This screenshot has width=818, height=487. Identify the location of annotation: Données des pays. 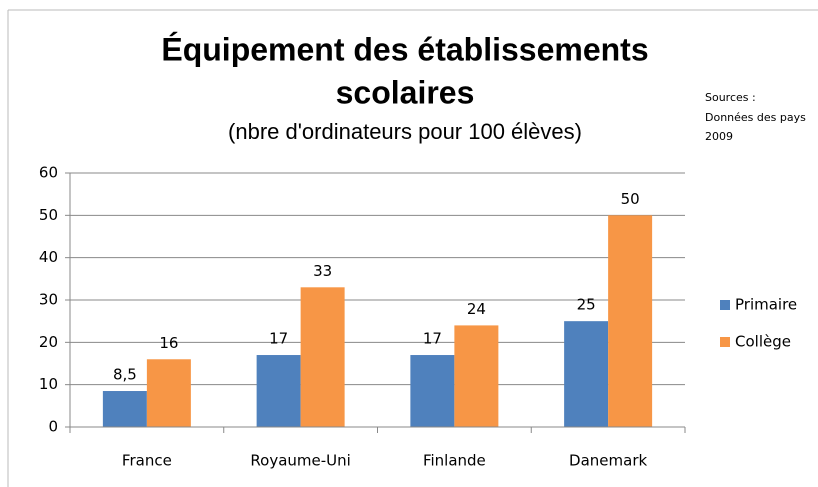
(755, 117).